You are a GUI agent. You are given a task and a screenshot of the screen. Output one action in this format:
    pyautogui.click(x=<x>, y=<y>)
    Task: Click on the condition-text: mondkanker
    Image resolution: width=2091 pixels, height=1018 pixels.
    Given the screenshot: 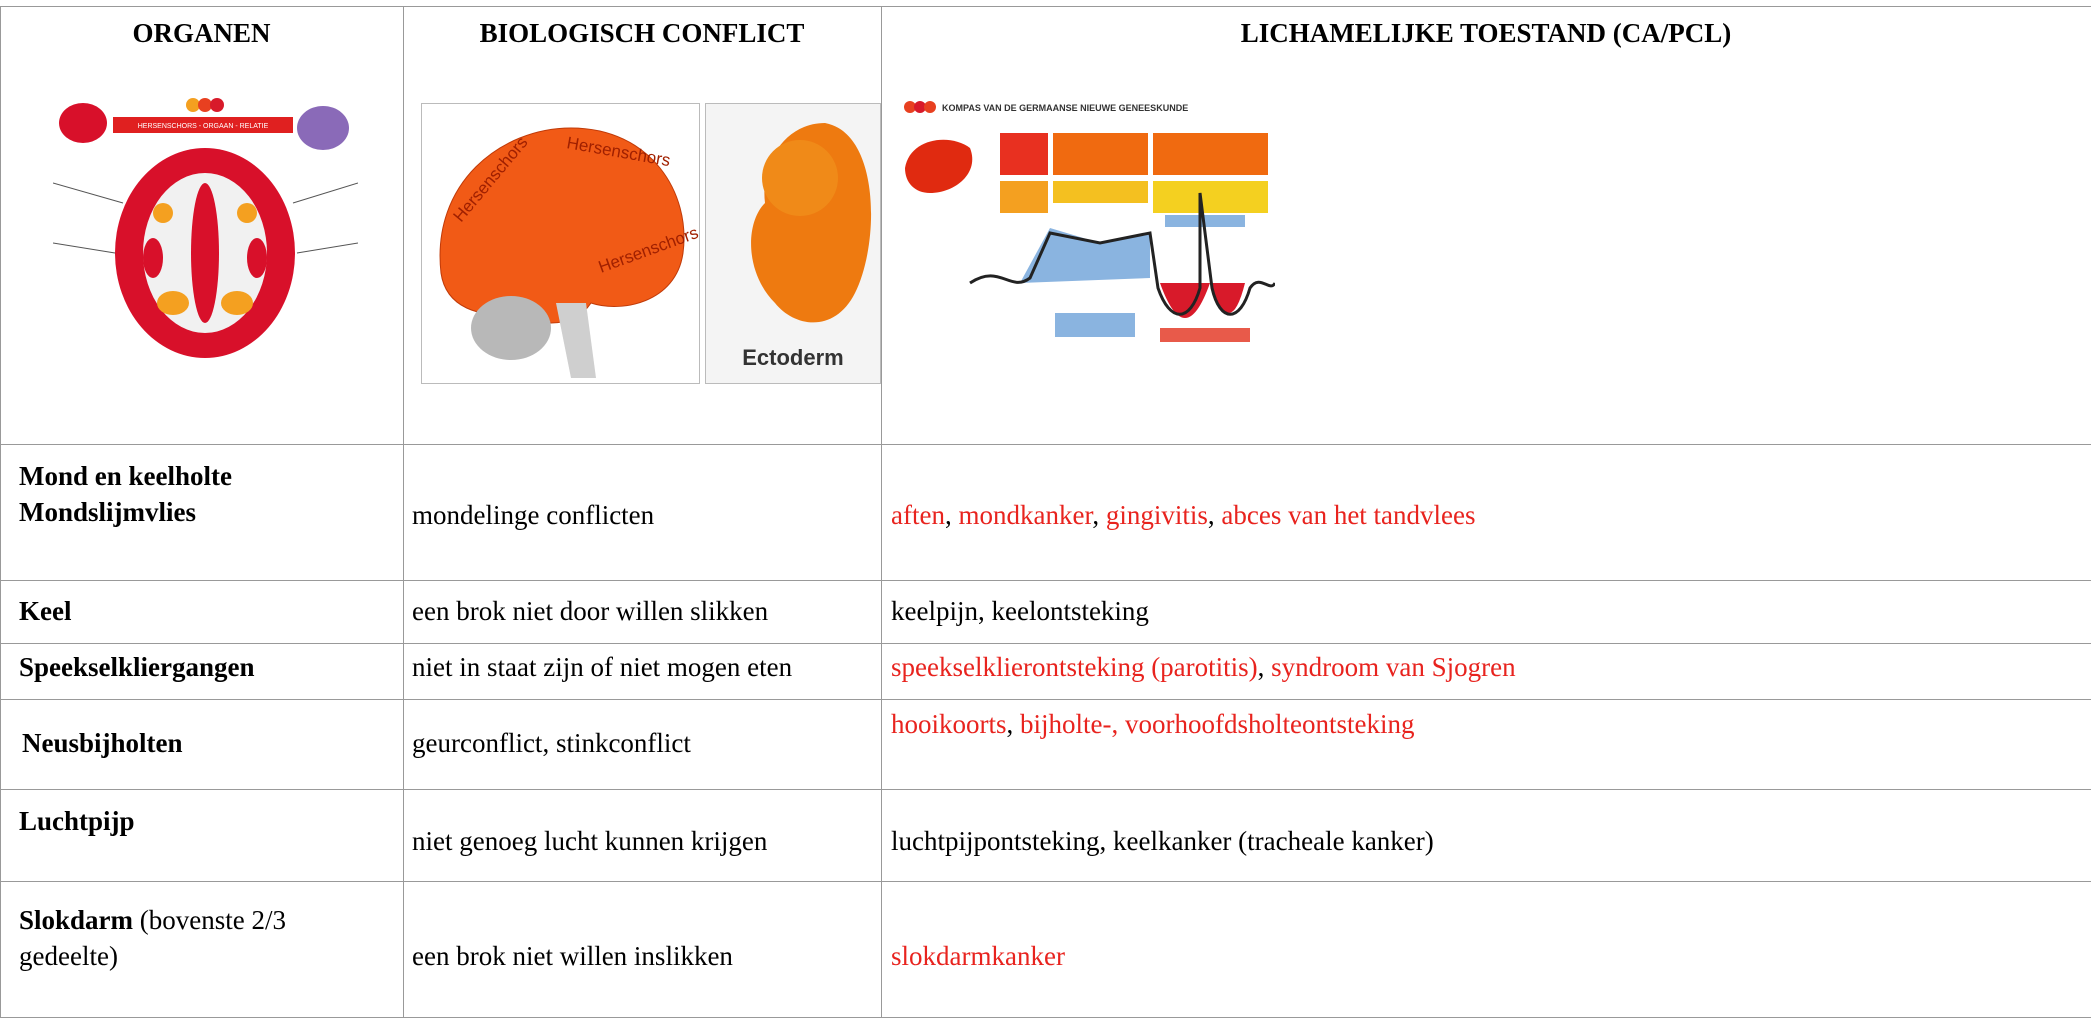 What is the action you would take?
    pyautogui.click(x=1025, y=515)
    